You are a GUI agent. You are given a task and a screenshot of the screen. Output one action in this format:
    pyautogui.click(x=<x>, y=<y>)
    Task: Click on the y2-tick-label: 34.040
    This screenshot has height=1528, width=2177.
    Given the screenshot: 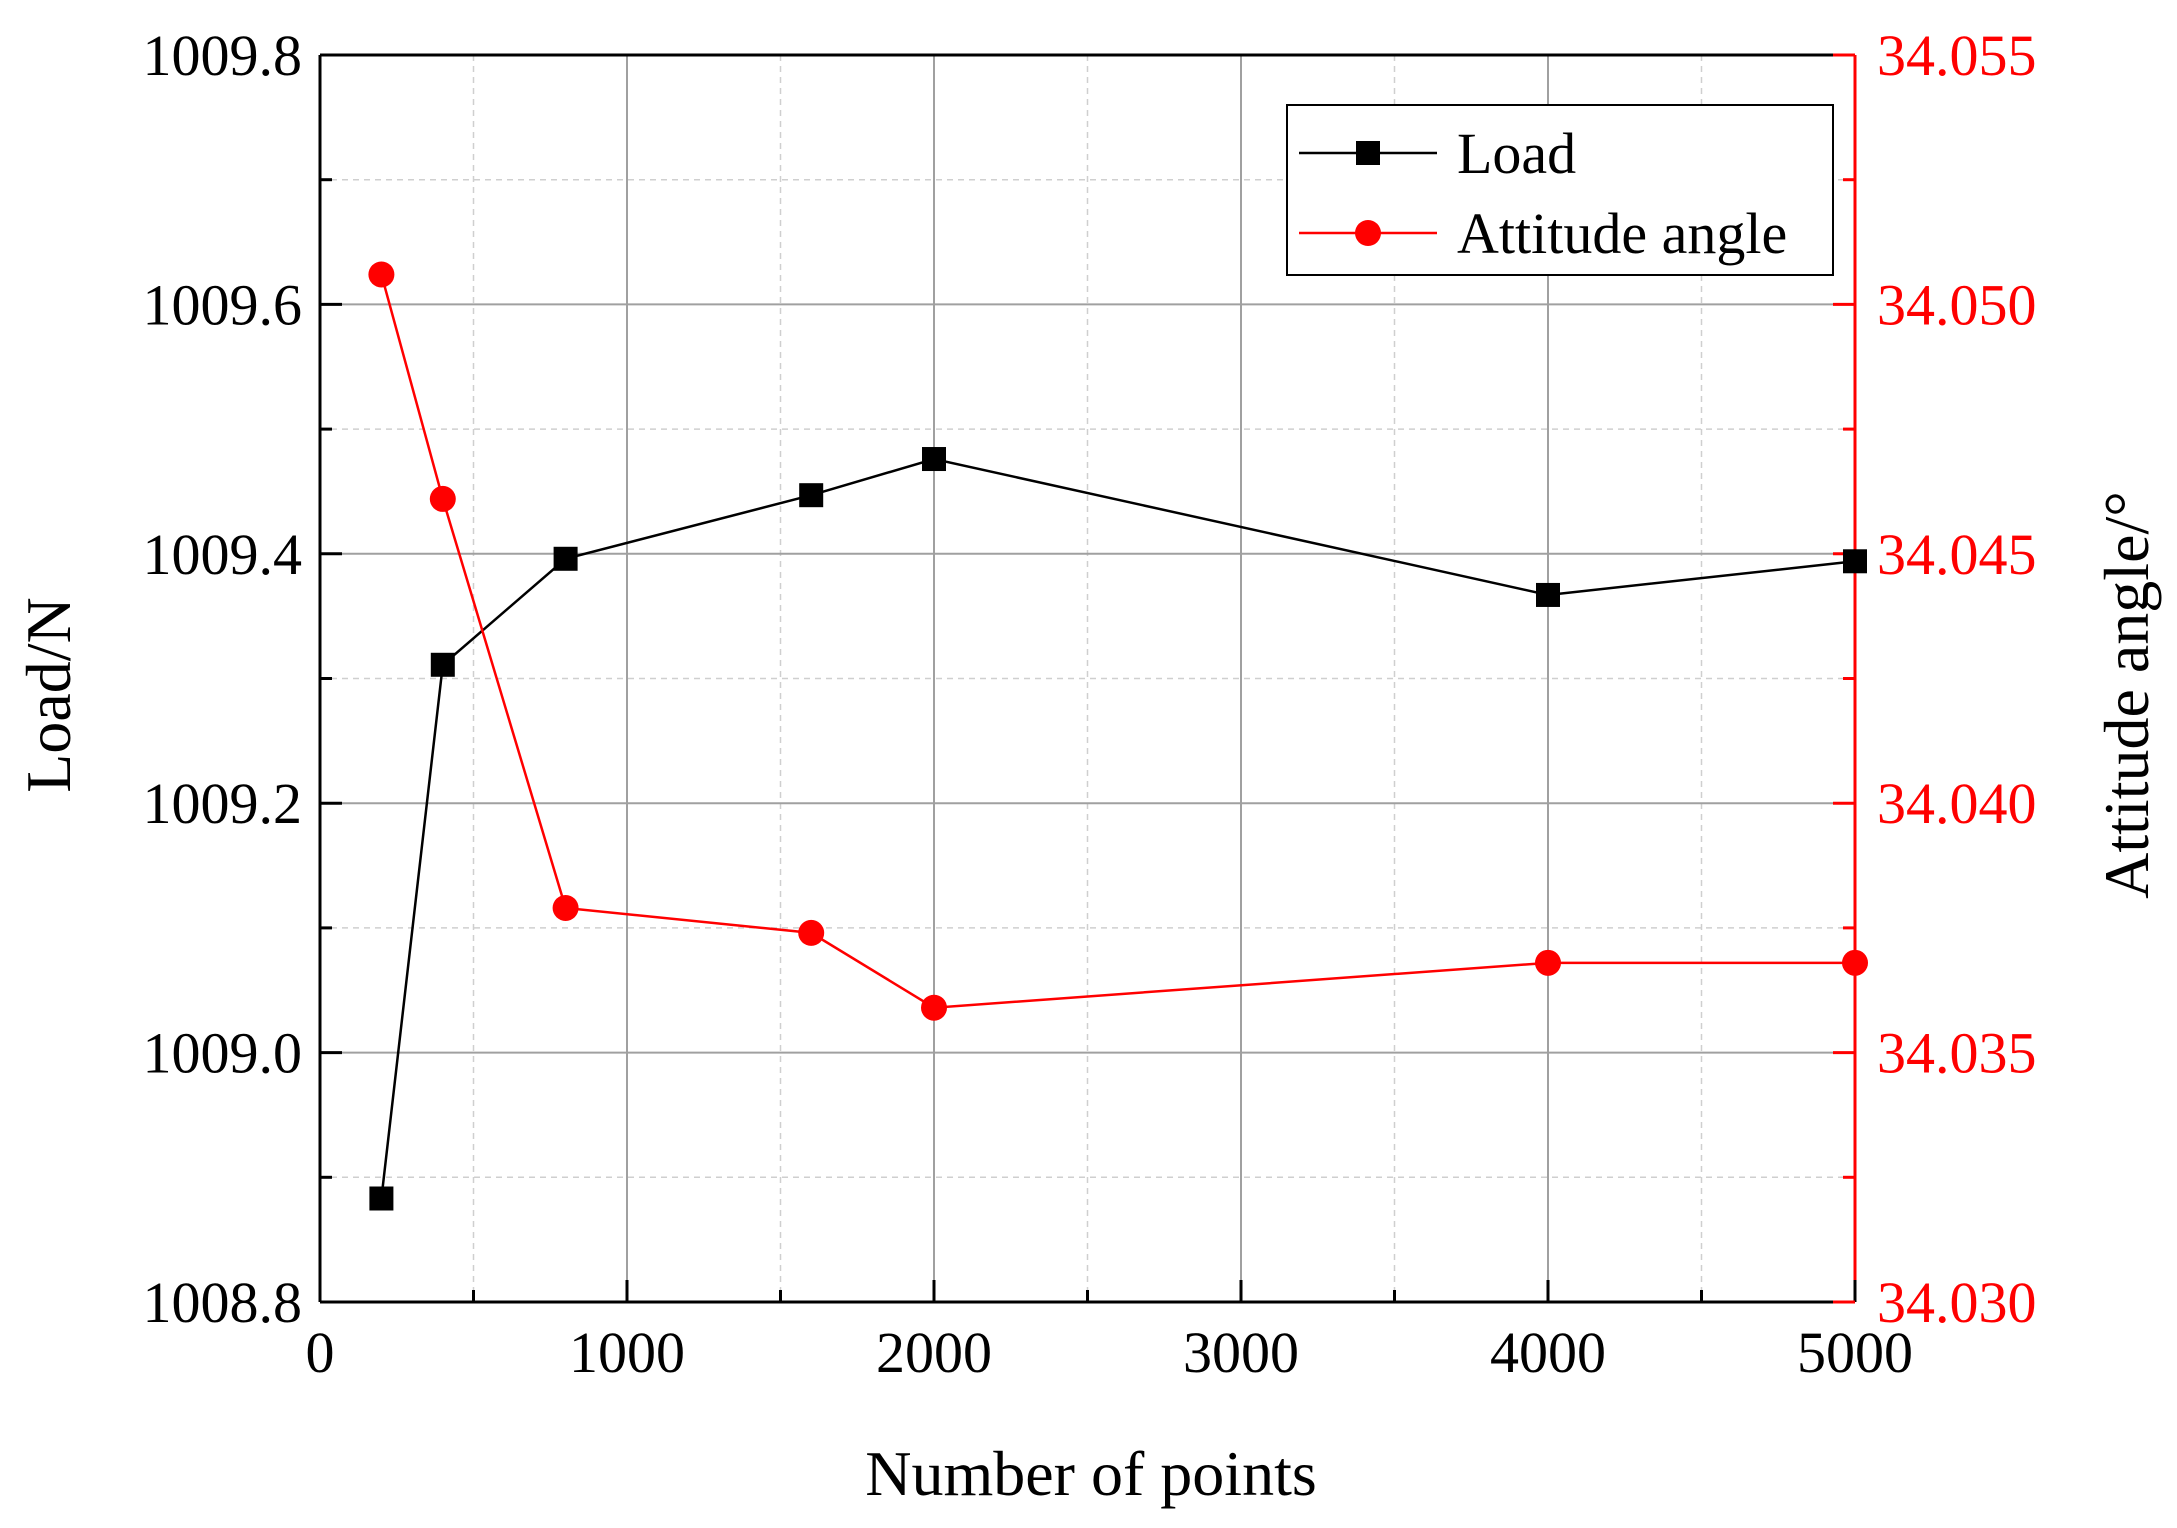 What is the action you would take?
    pyautogui.click(x=1957, y=803)
    